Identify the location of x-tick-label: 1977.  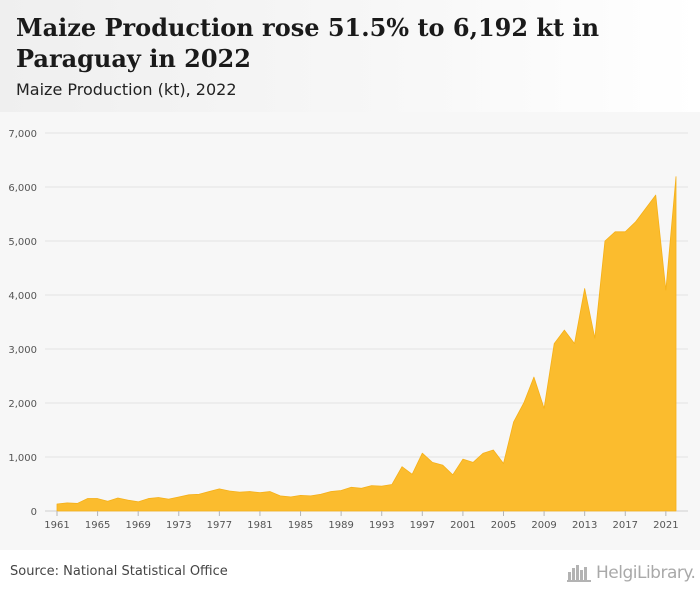
(219, 525).